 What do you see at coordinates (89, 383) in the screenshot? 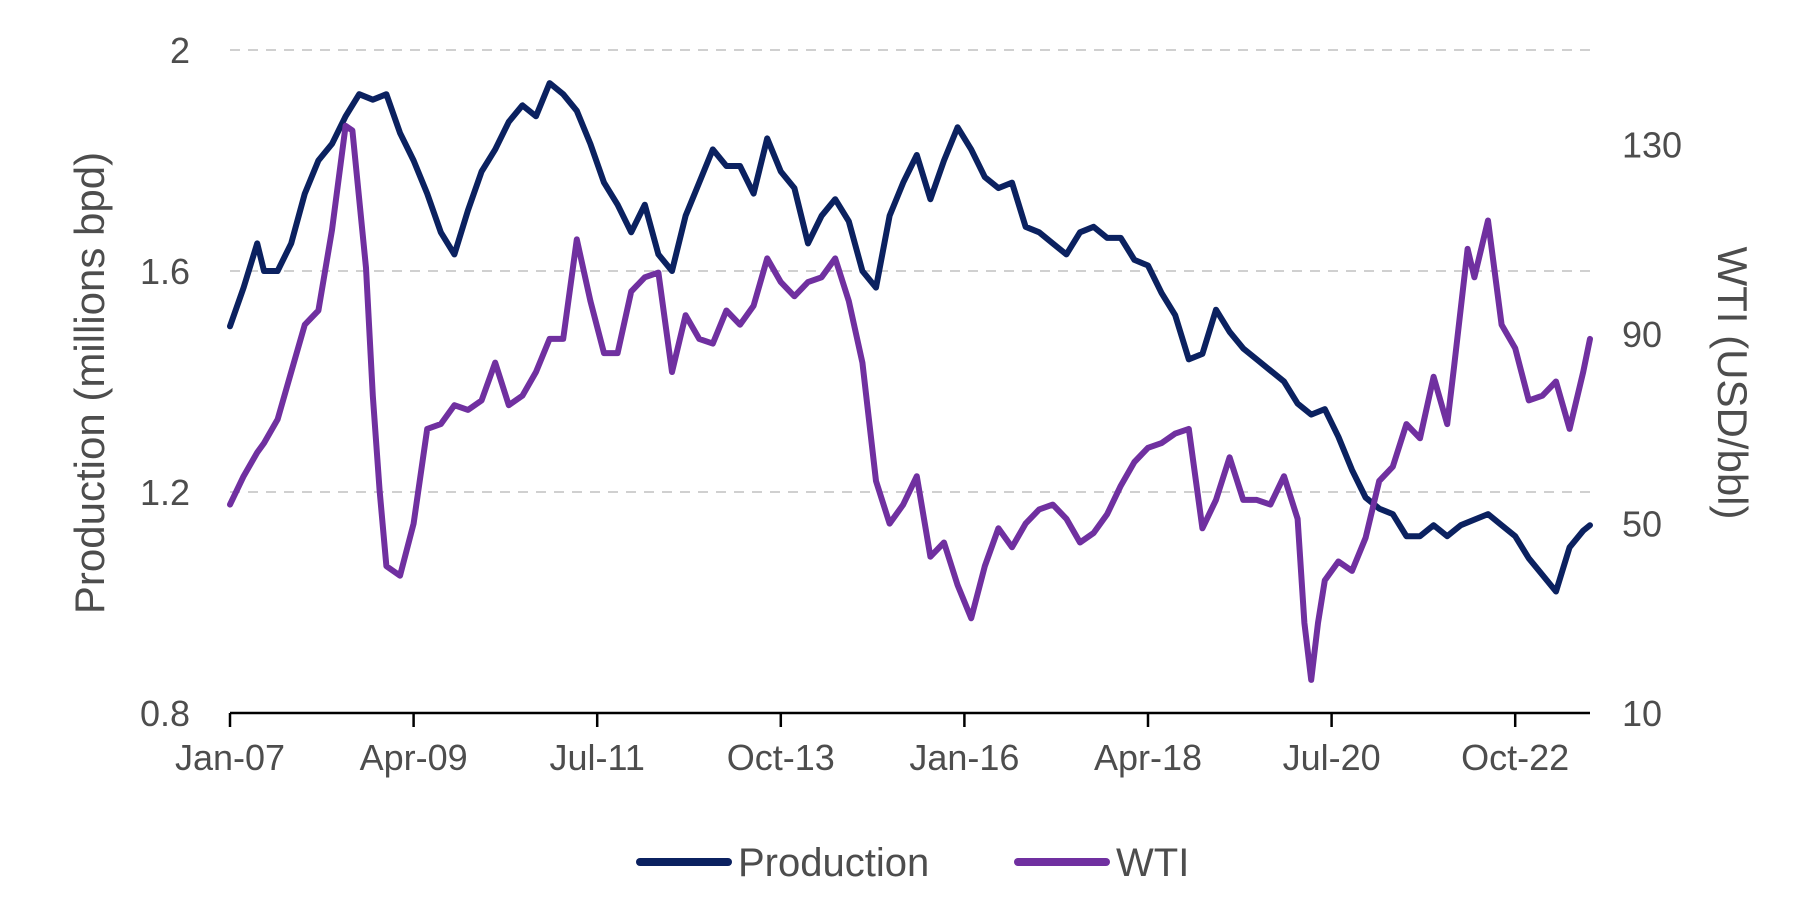
I see `y-axis-title: Production (millions bpd)` at bounding box center [89, 383].